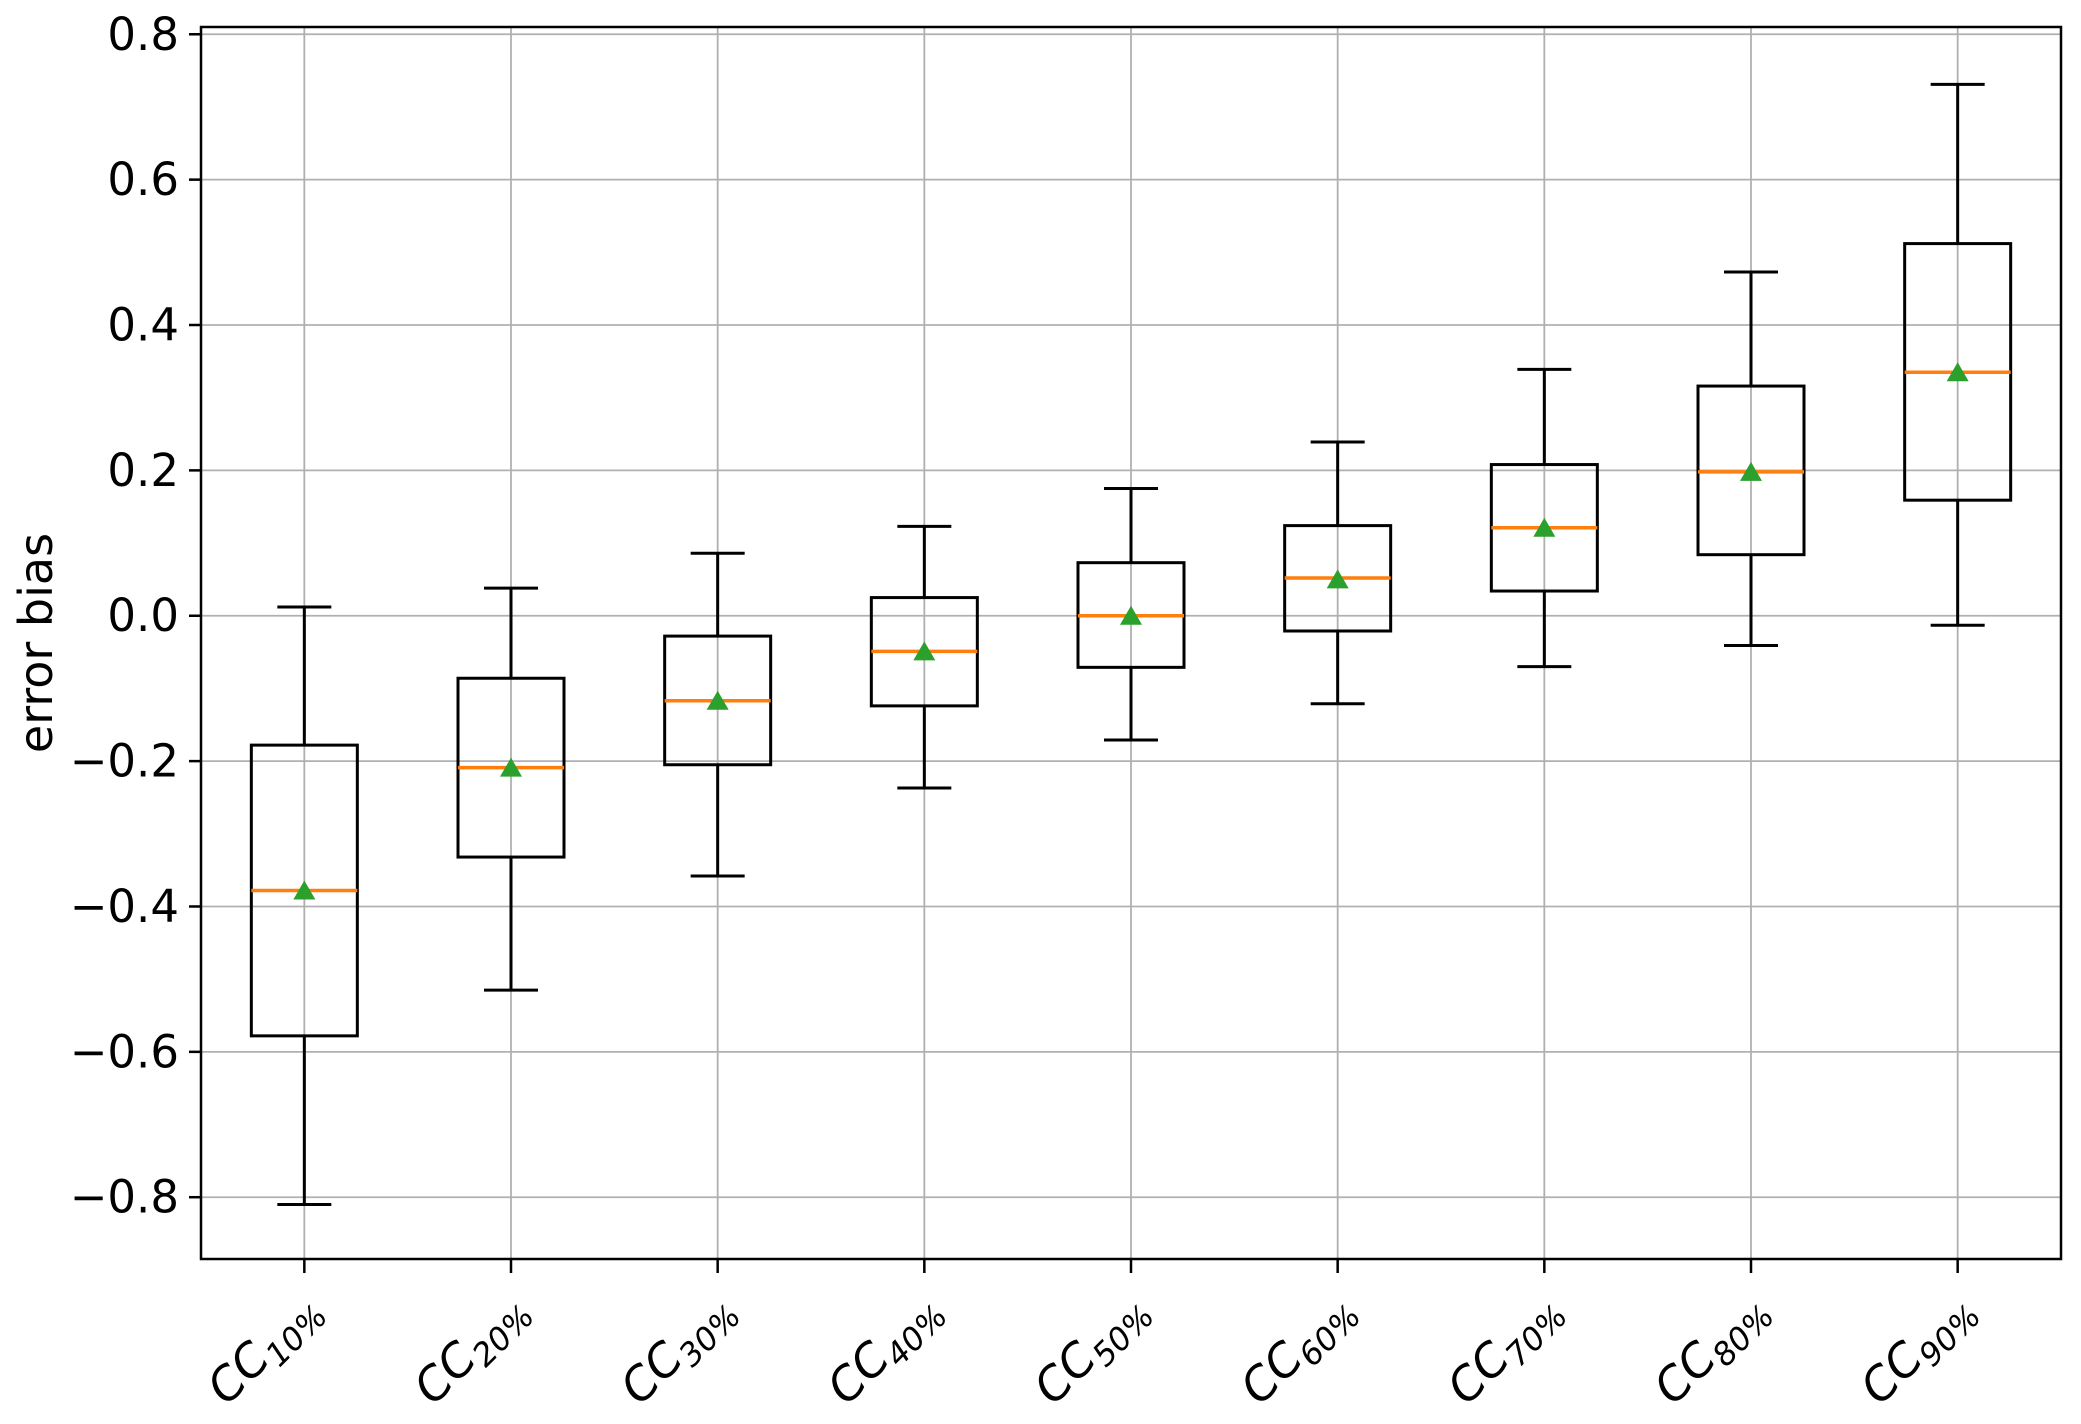  What do you see at coordinates (717, 700) in the screenshot?
I see `mean-marker-CC30%` at bounding box center [717, 700].